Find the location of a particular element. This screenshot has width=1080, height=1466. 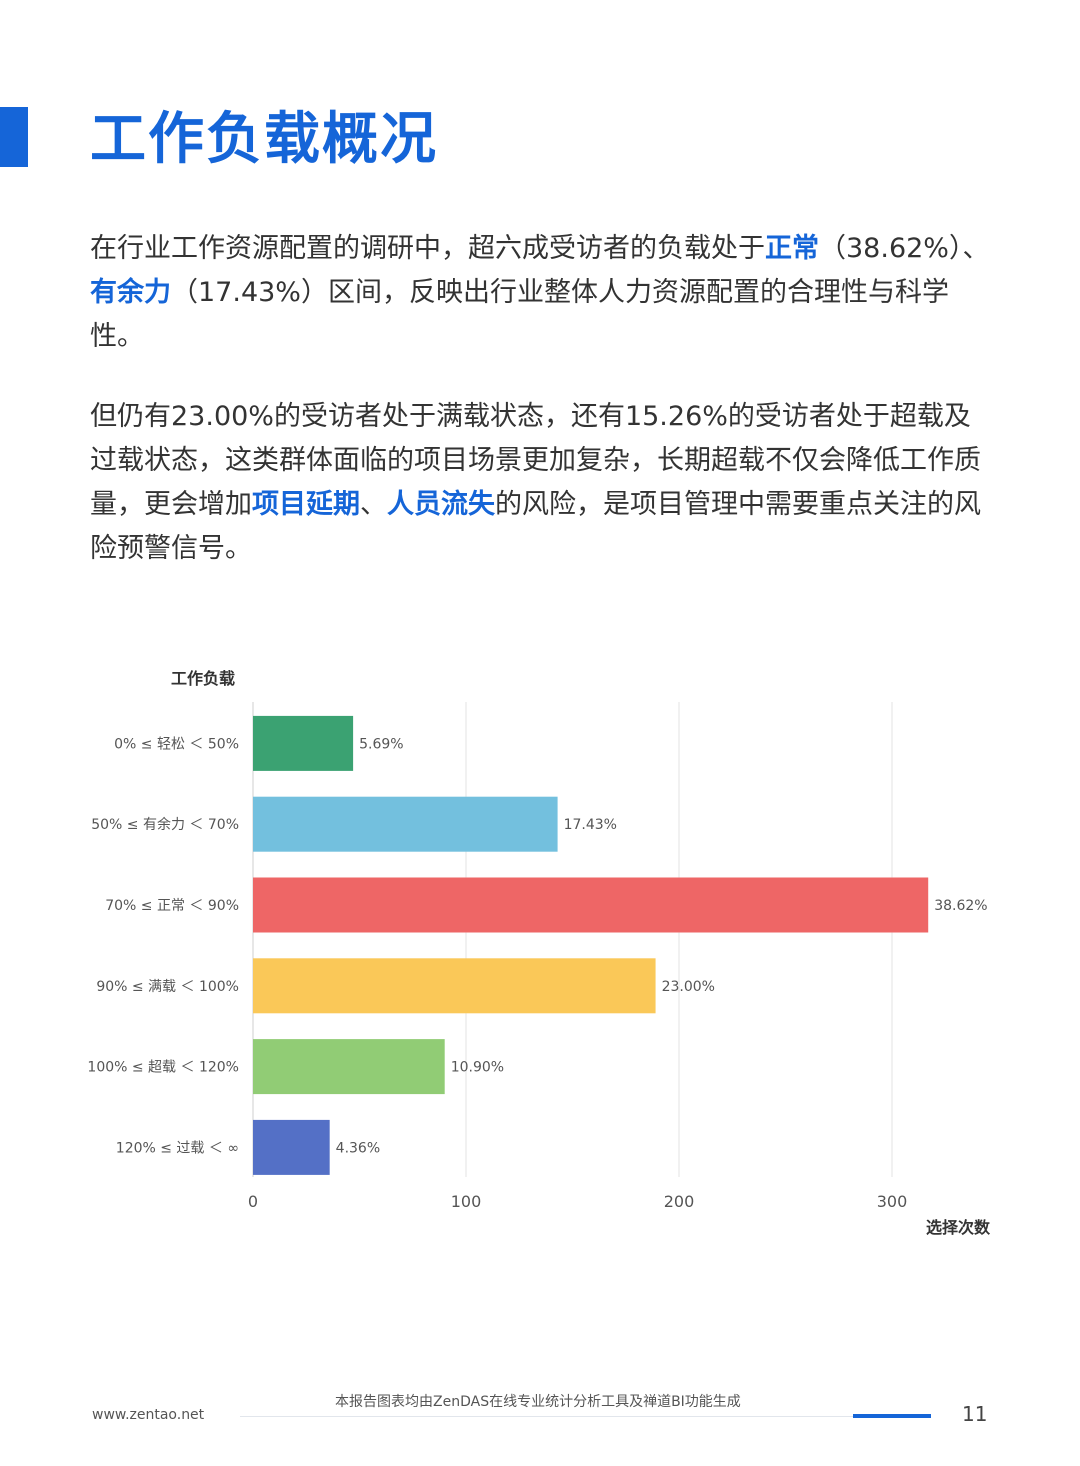

footer-divider is located at coordinates (585, 1416).